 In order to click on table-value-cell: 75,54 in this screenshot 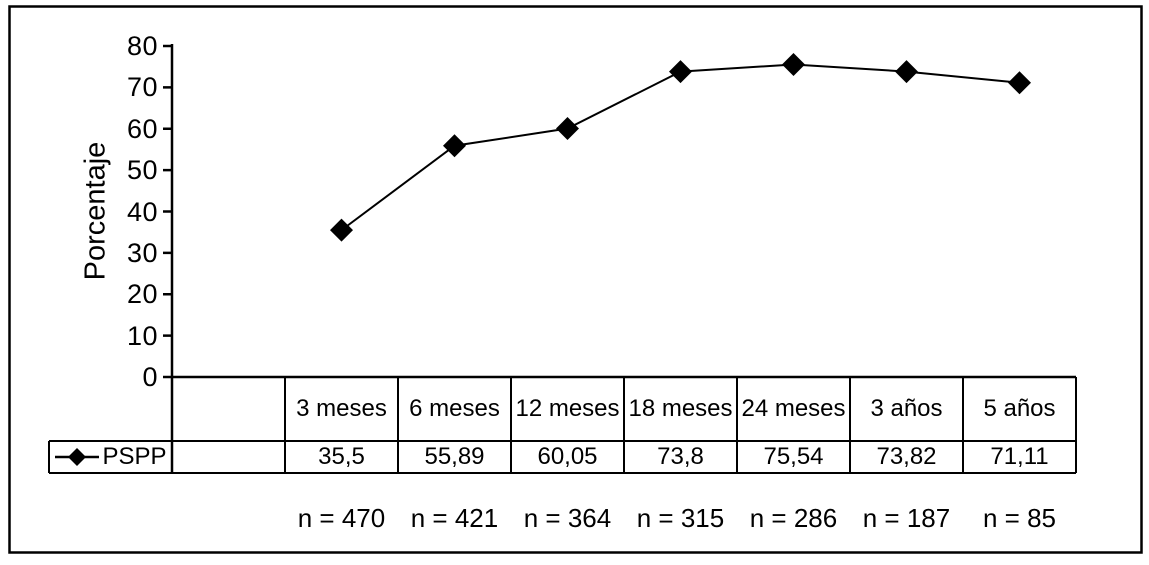, I will do `click(793, 456)`.